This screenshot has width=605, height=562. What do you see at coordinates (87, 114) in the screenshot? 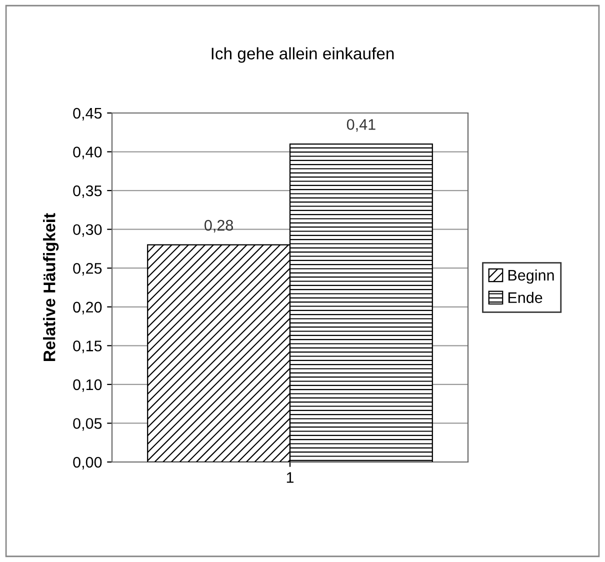
I see `y-tick-label: 0,45` at bounding box center [87, 114].